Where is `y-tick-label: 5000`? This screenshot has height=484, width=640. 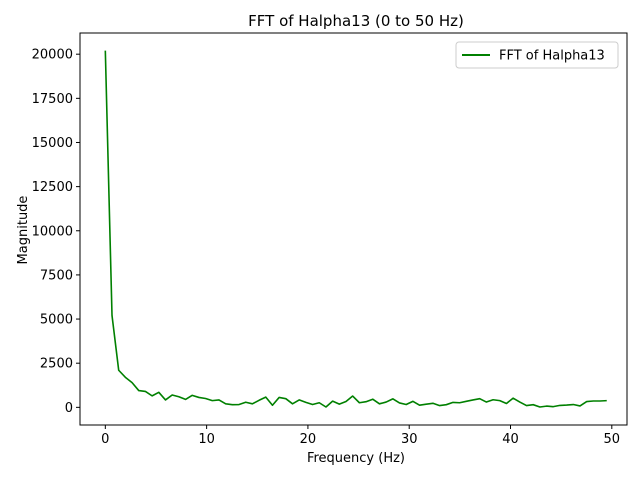
y-tick-label: 5000 is located at coordinates (56, 320).